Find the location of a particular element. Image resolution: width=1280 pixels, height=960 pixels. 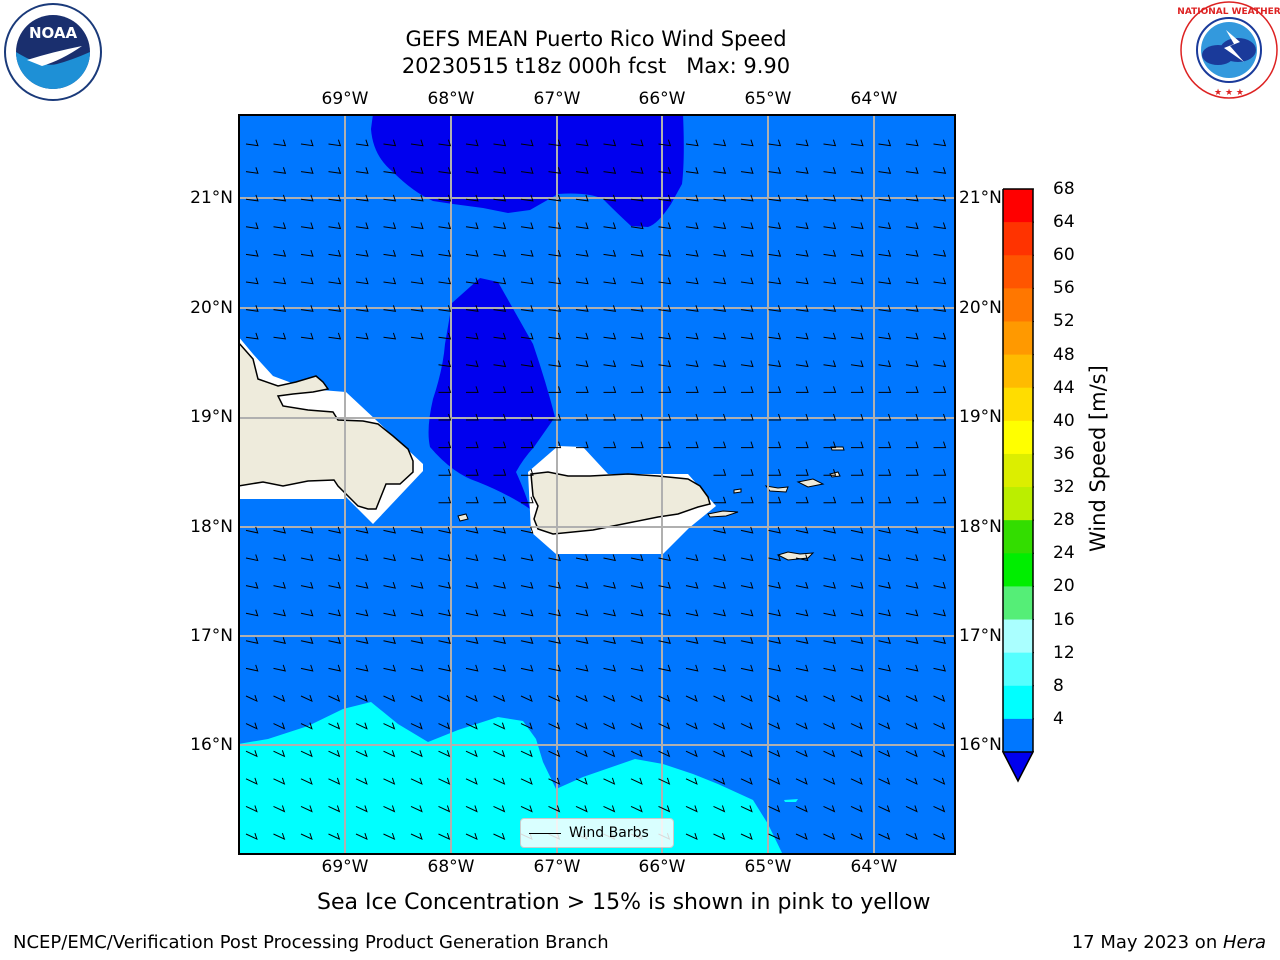

lon-label-top-67w: 67°W is located at coordinates (557, 99).